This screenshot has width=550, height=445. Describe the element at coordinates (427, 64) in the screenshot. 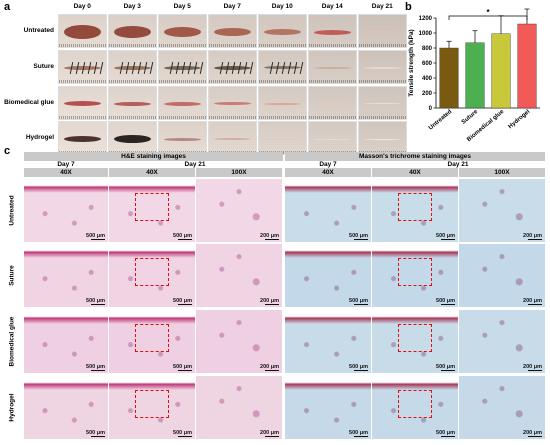

I see `y-tick-label: 600` at that location.